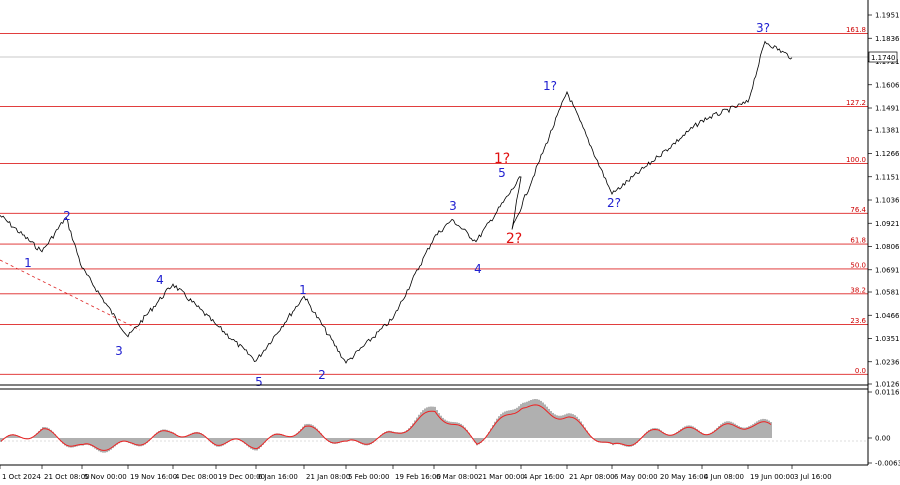  I want to click on time-tick-label: 6 Mar 08:00, so click(457, 477).